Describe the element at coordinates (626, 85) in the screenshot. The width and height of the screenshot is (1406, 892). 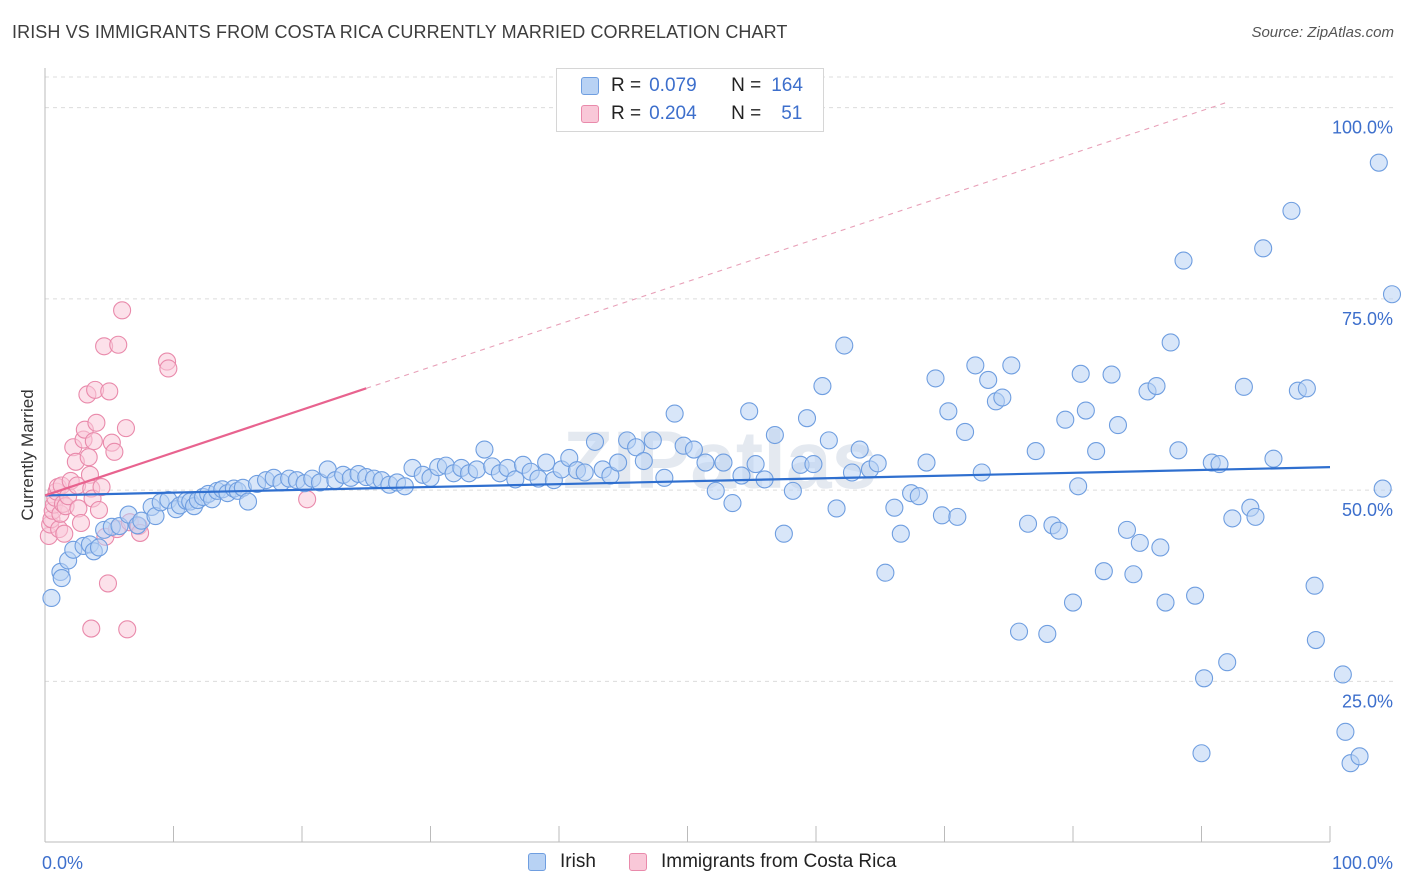
I see `irish-r-label: R =` at that location.